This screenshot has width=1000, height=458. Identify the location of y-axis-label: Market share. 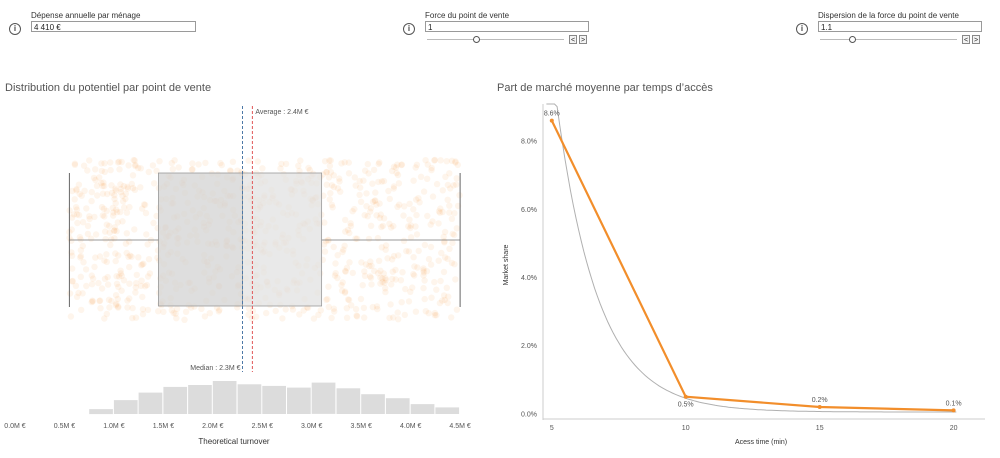
(506, 264).